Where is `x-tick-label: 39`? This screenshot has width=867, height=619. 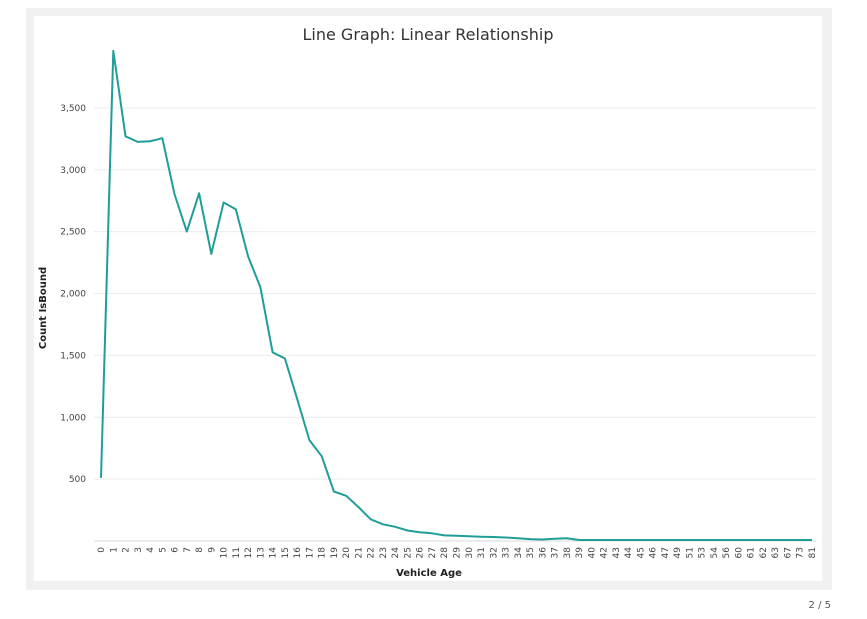
x-tick-label: 39 is located at coordinates (580, 553).